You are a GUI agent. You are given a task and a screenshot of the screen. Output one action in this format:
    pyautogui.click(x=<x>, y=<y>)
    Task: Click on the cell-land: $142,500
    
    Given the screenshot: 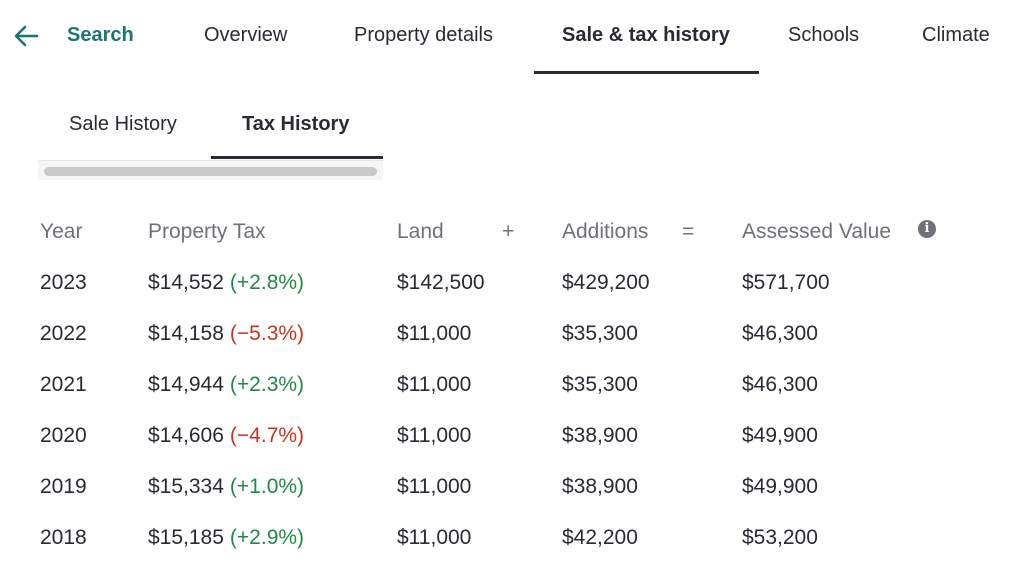 What is the action you would take?
    pyautogui.click(x=441, y=282)
    